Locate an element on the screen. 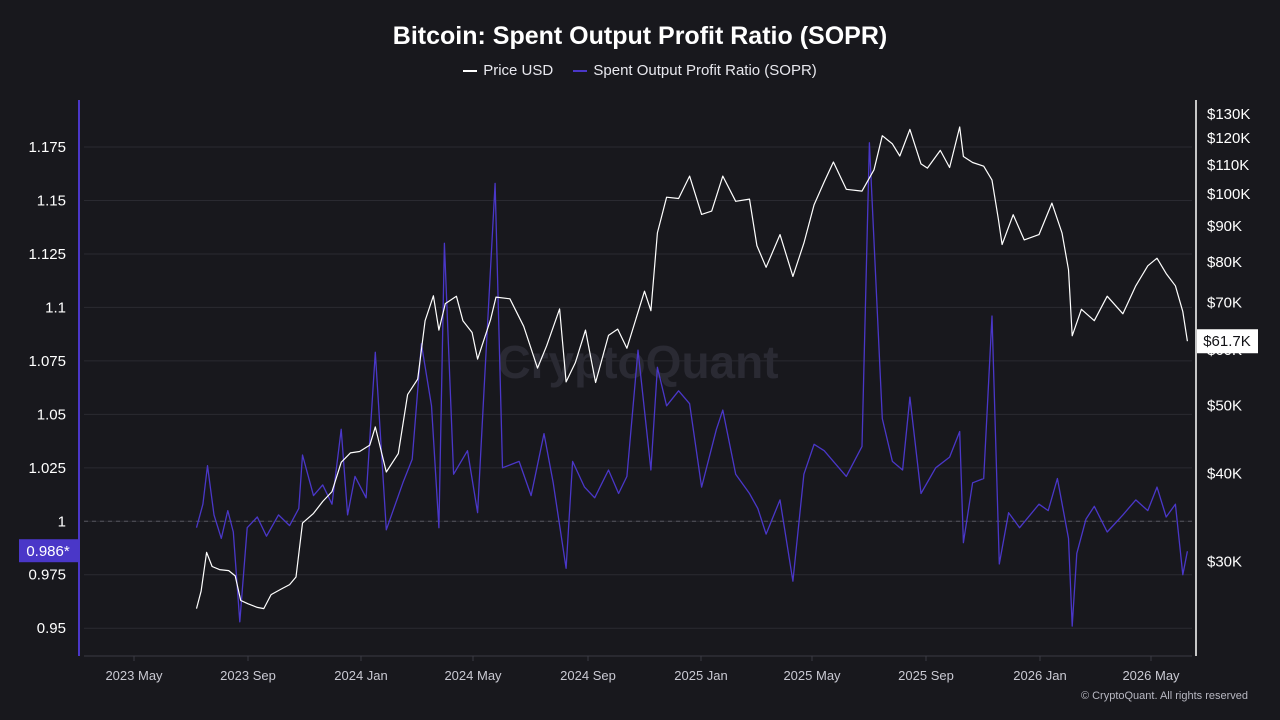 The width and height of the screenshot is (1280, 720). left-tick-label: 1.05 is located at coordinates (51, 414).